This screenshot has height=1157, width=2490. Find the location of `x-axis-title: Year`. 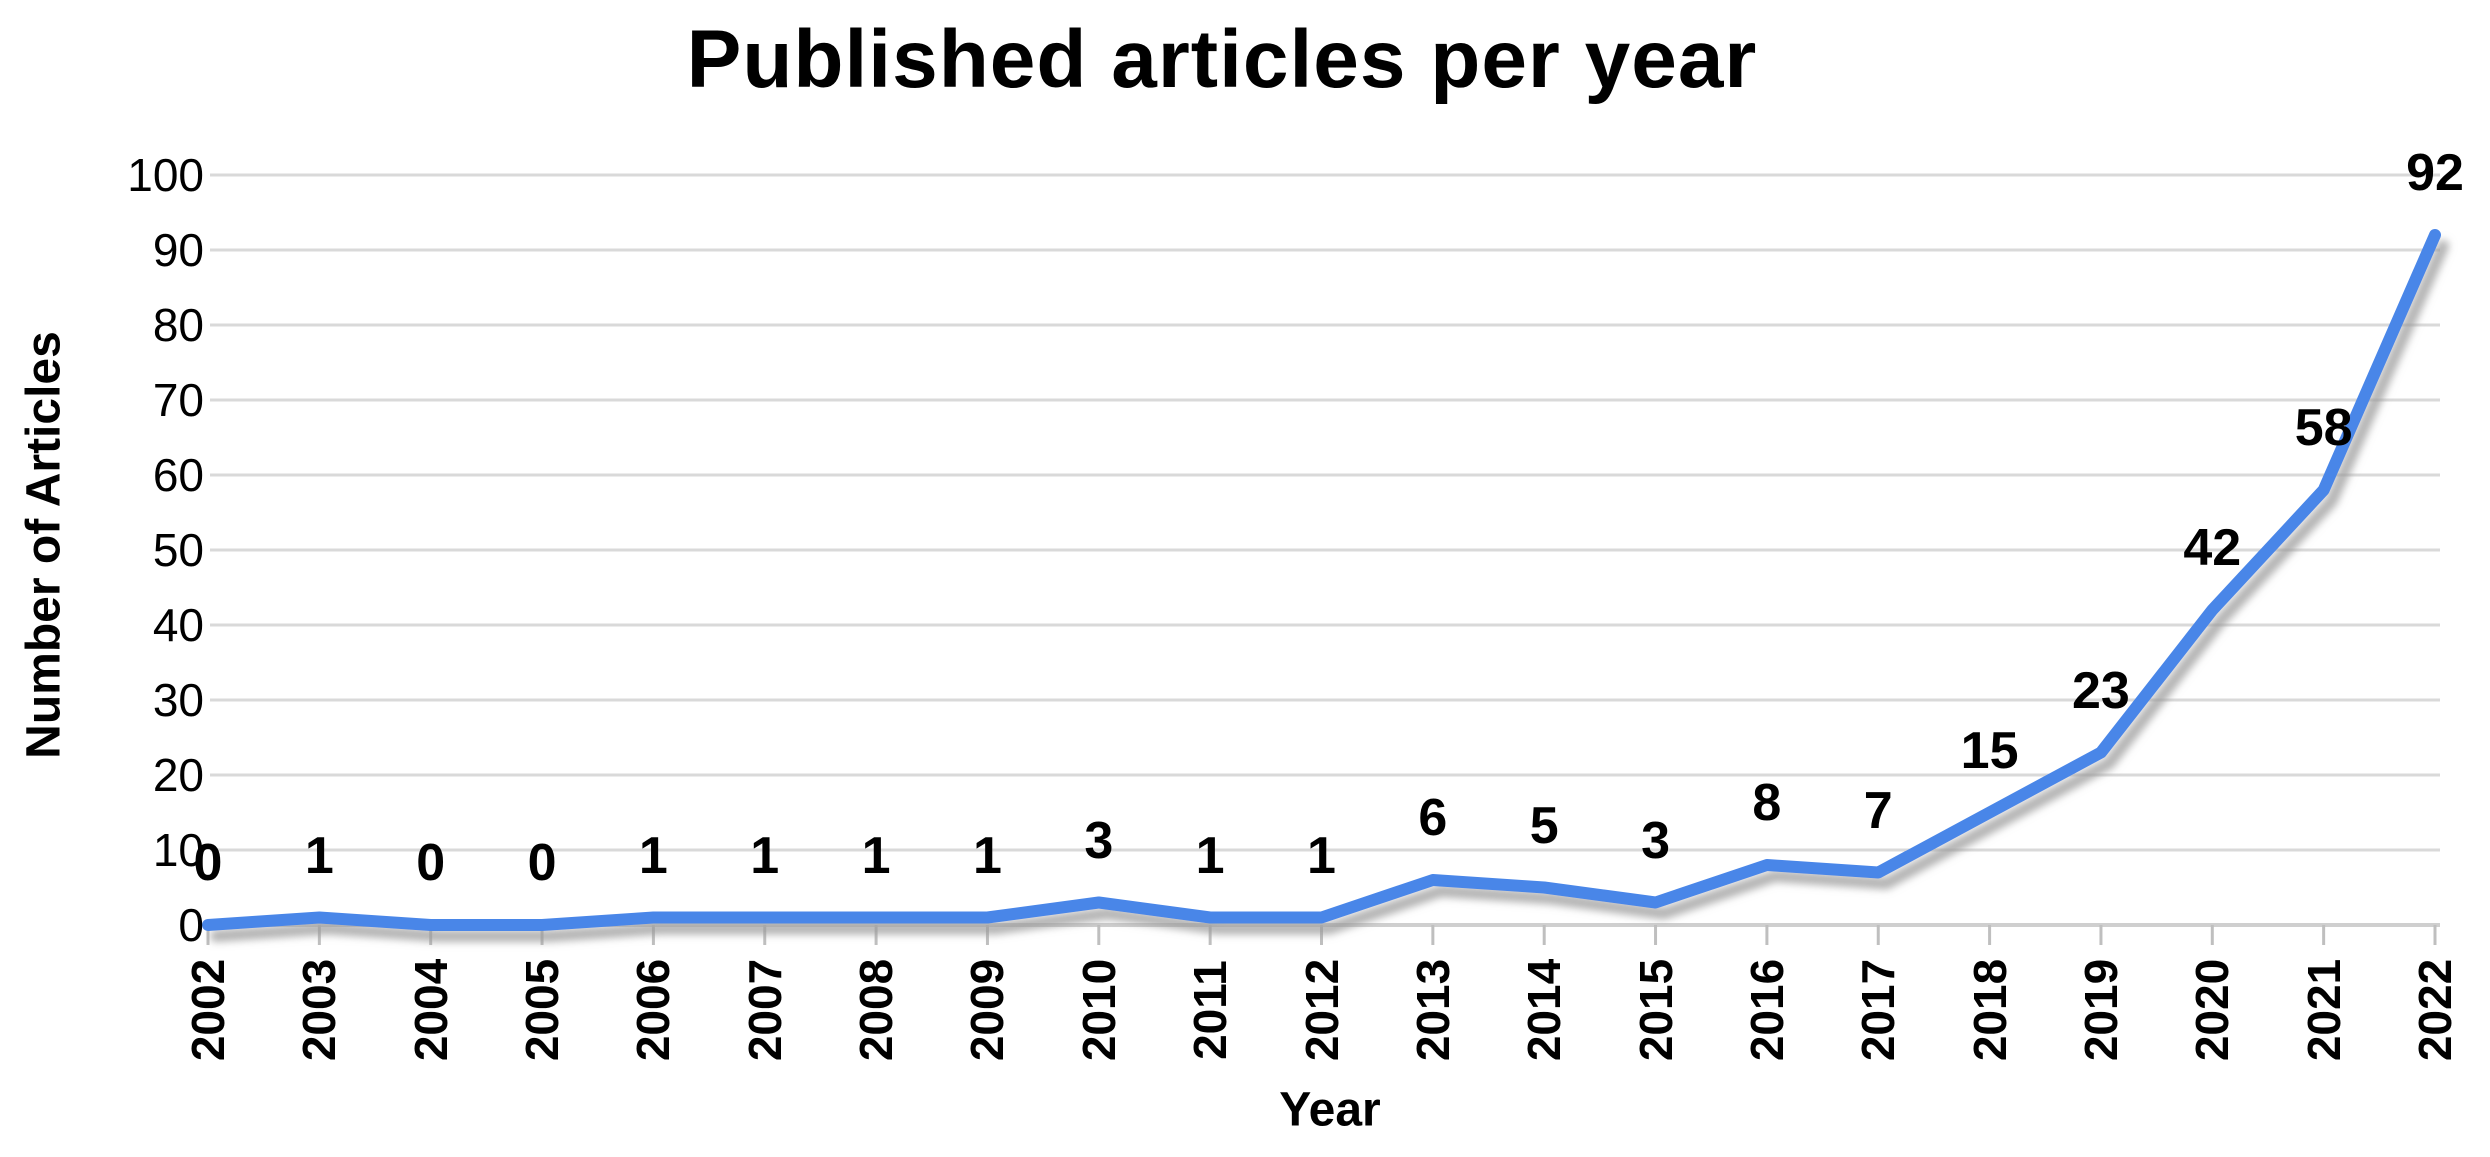

x-axis-title: Year is located at coordinates (1330, 1110).